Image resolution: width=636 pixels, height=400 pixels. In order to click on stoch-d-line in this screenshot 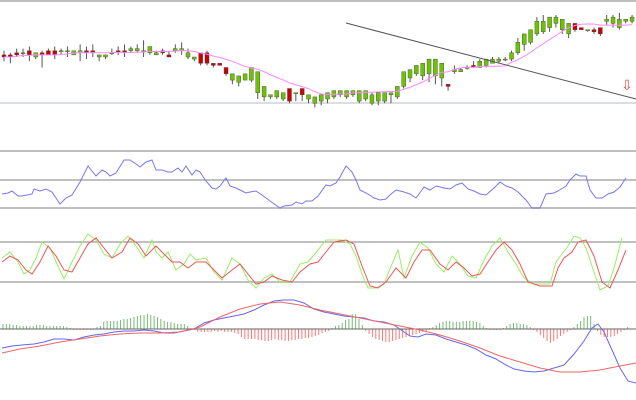, I will do `click(314, 263)`.